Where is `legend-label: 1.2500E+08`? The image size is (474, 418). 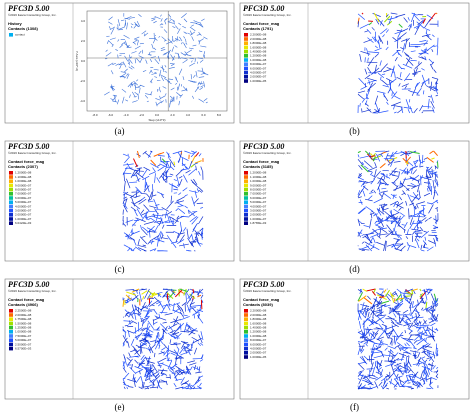
legend-label: 1.2500E+08 is located at coordinates (23, 327).